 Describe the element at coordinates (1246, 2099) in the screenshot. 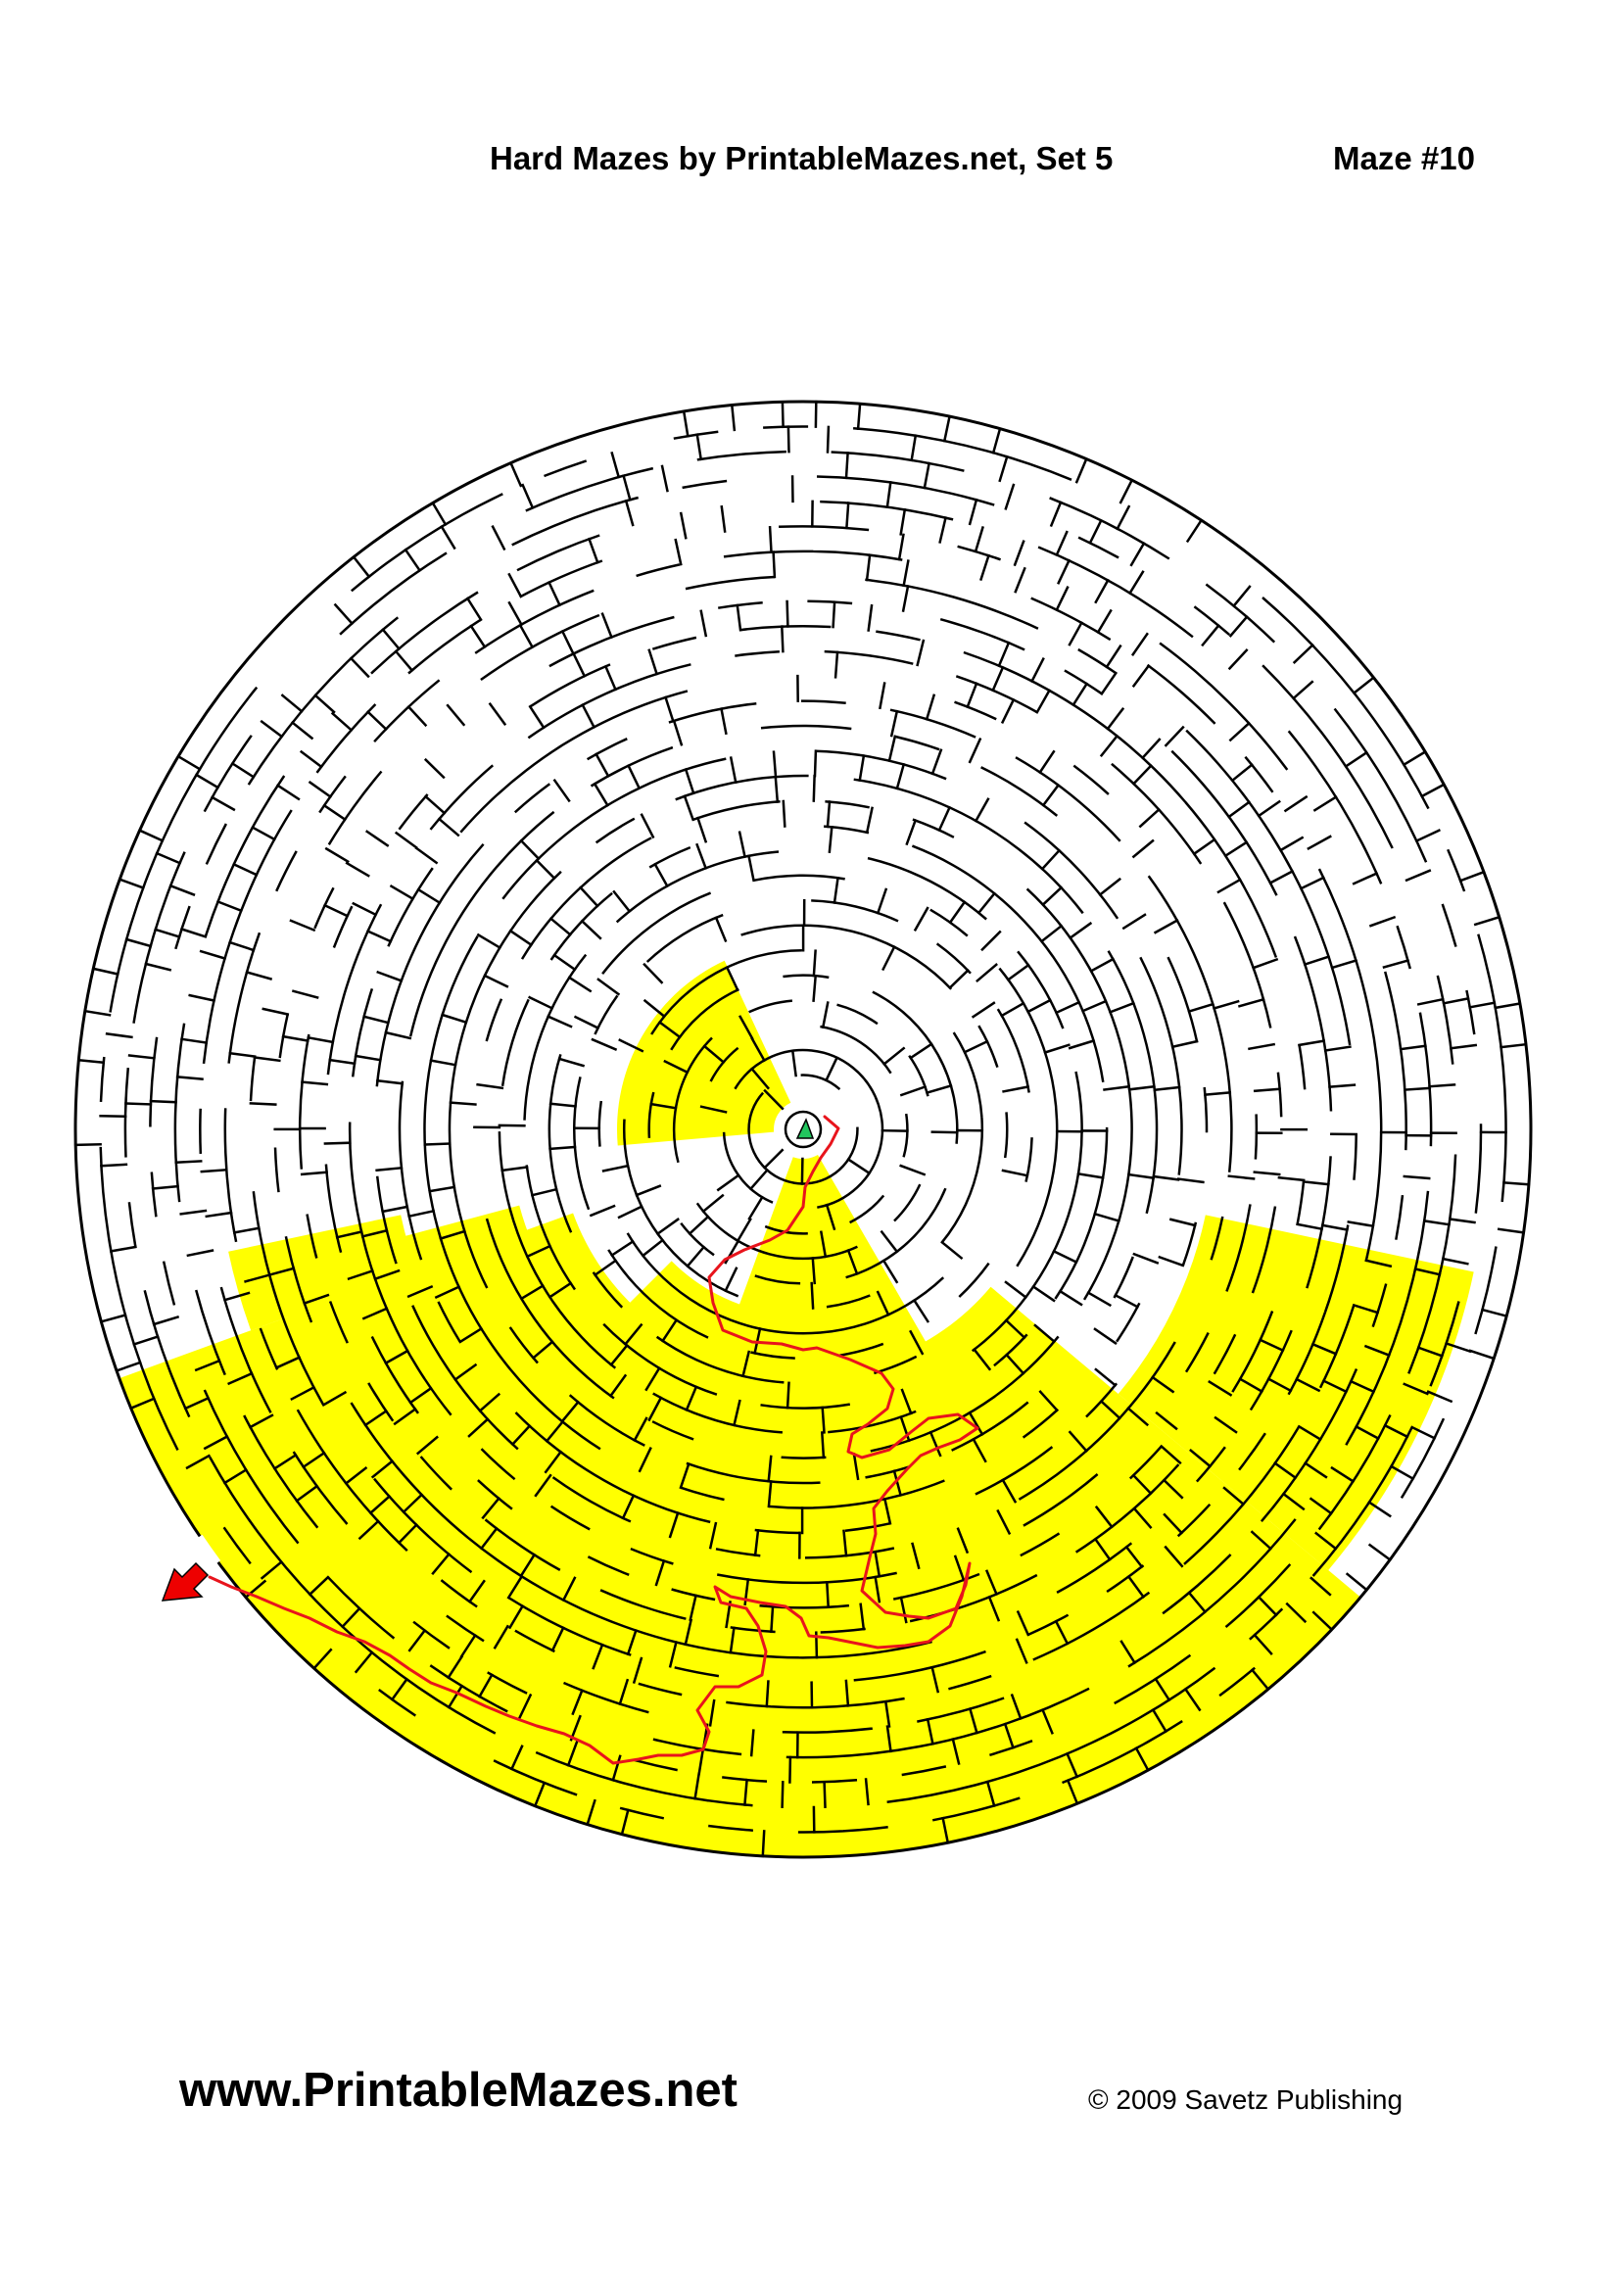

I see `copyright-notice: © 2009 Savetz Publishing` at that location.